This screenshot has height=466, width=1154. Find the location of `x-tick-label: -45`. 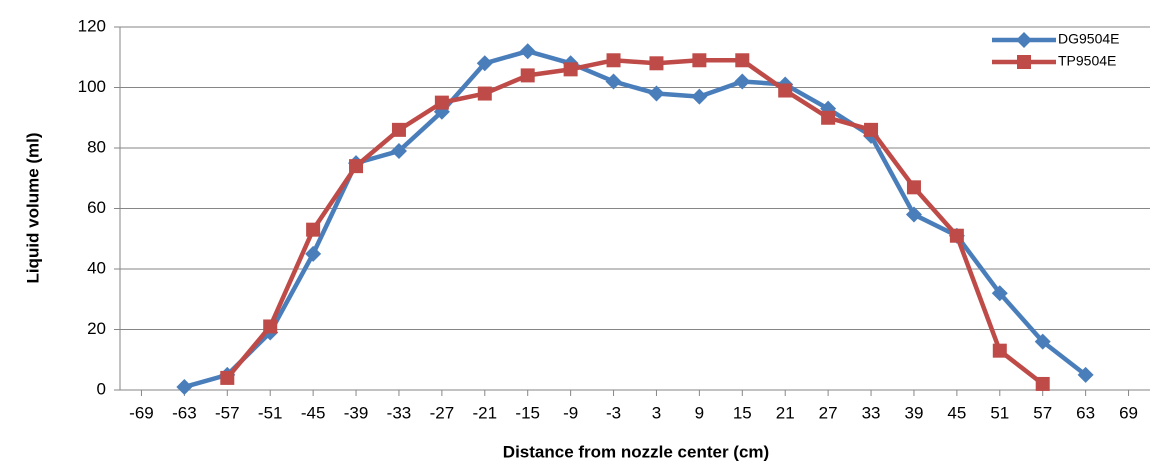

x-tick-label: -45 is located at coordinates (313, 412).